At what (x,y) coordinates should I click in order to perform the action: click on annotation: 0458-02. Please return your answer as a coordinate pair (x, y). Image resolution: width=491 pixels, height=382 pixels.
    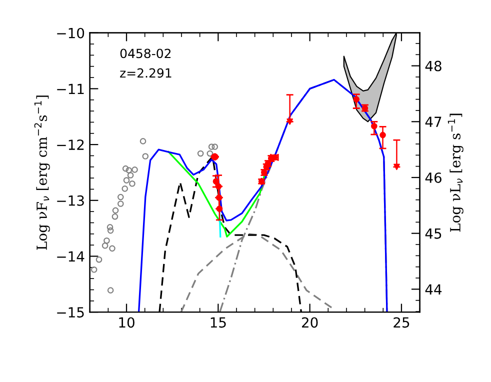
    Looking at the image, I should click on (145, 53).